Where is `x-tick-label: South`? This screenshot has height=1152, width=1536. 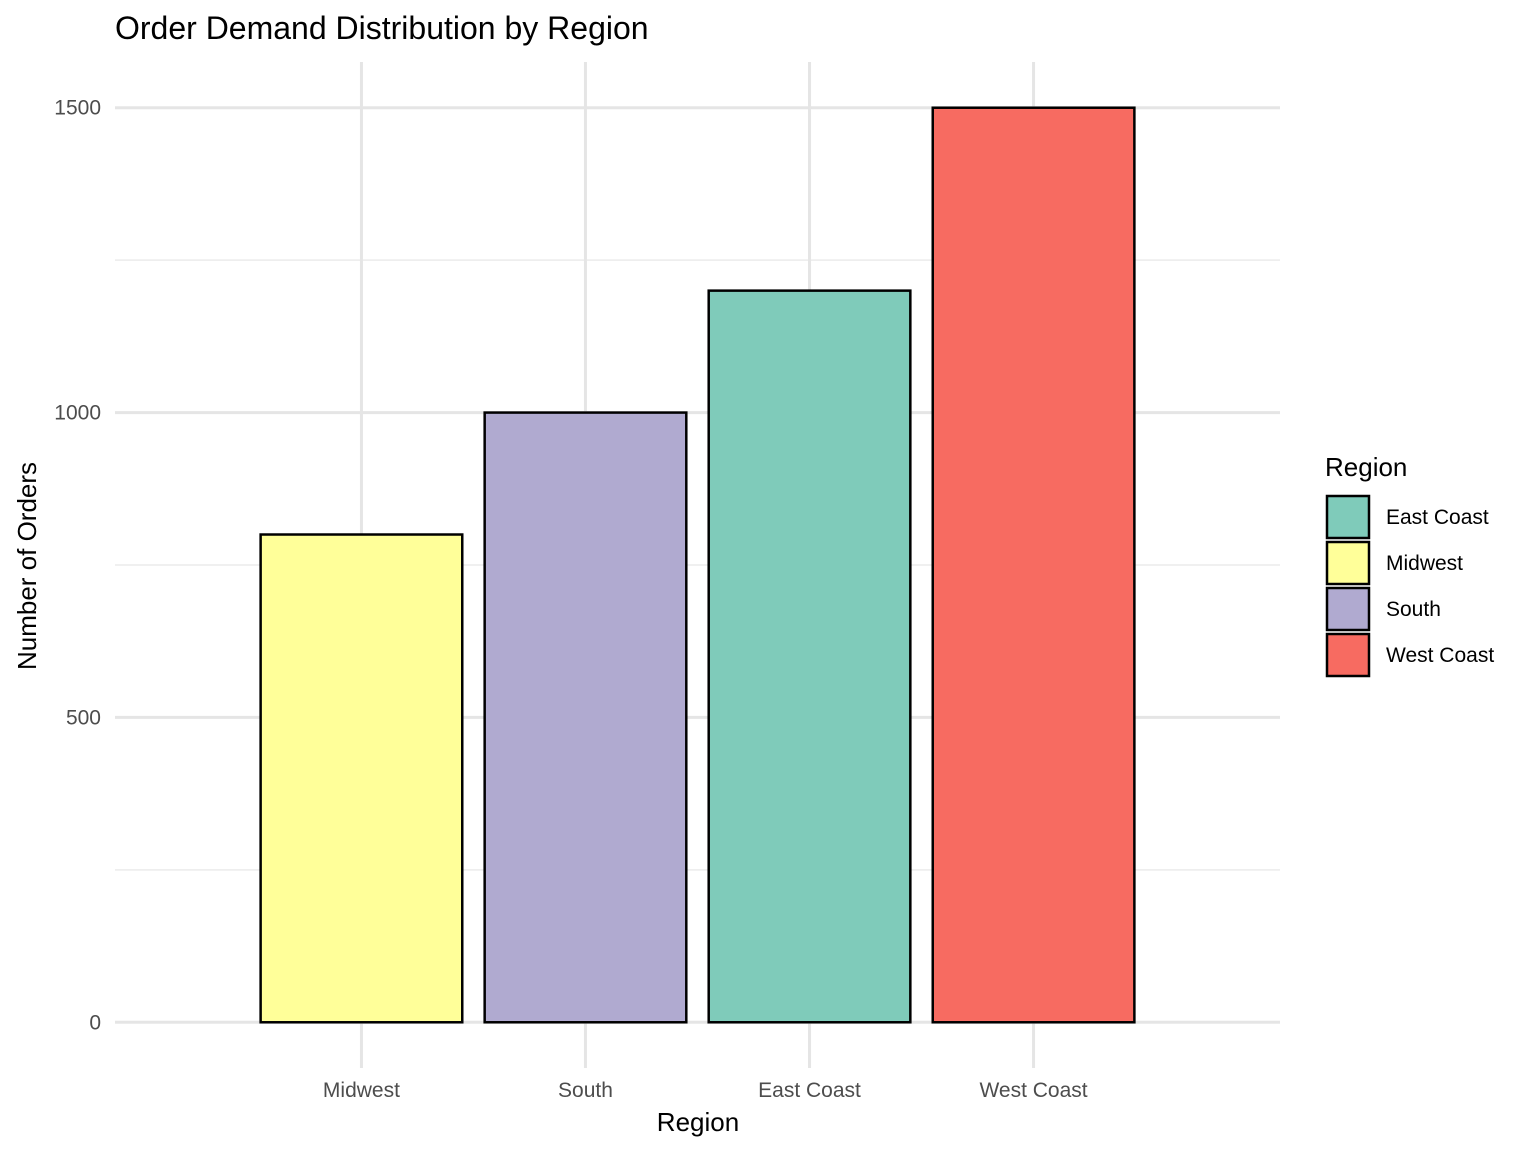
x-tick-label: South is located at coordinates (585, 1090).